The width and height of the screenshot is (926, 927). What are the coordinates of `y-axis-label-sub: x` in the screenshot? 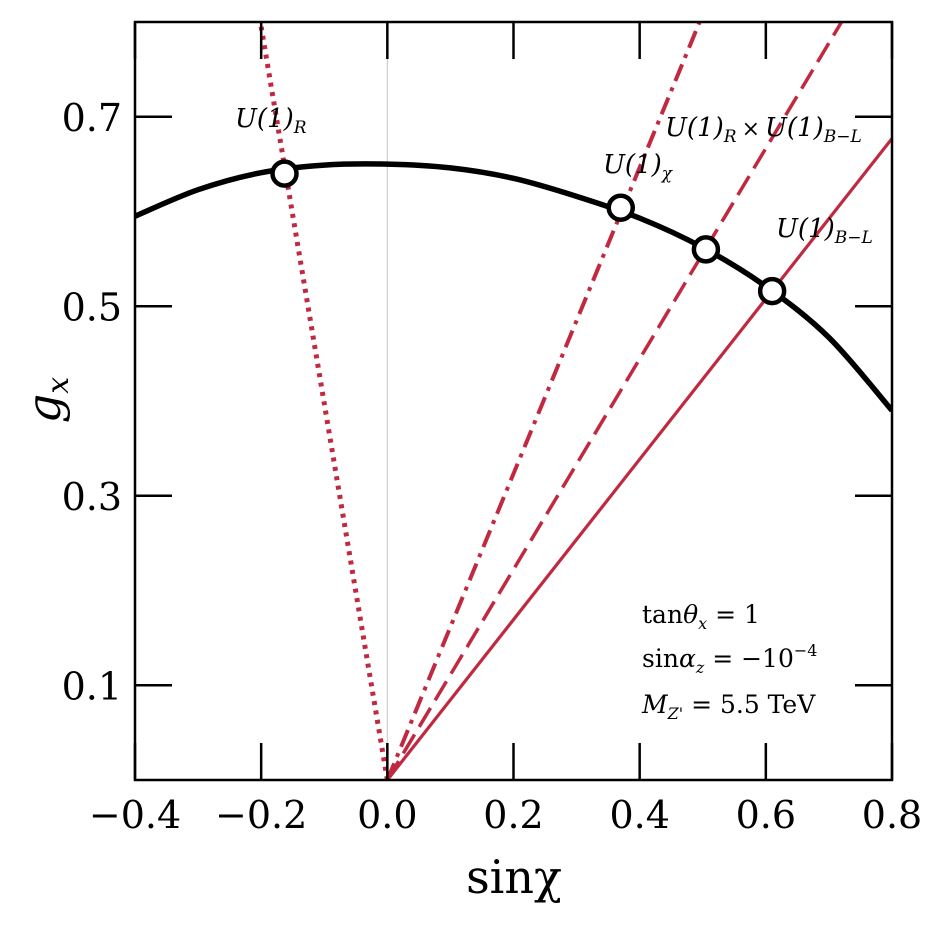 It's located at (58, 385).